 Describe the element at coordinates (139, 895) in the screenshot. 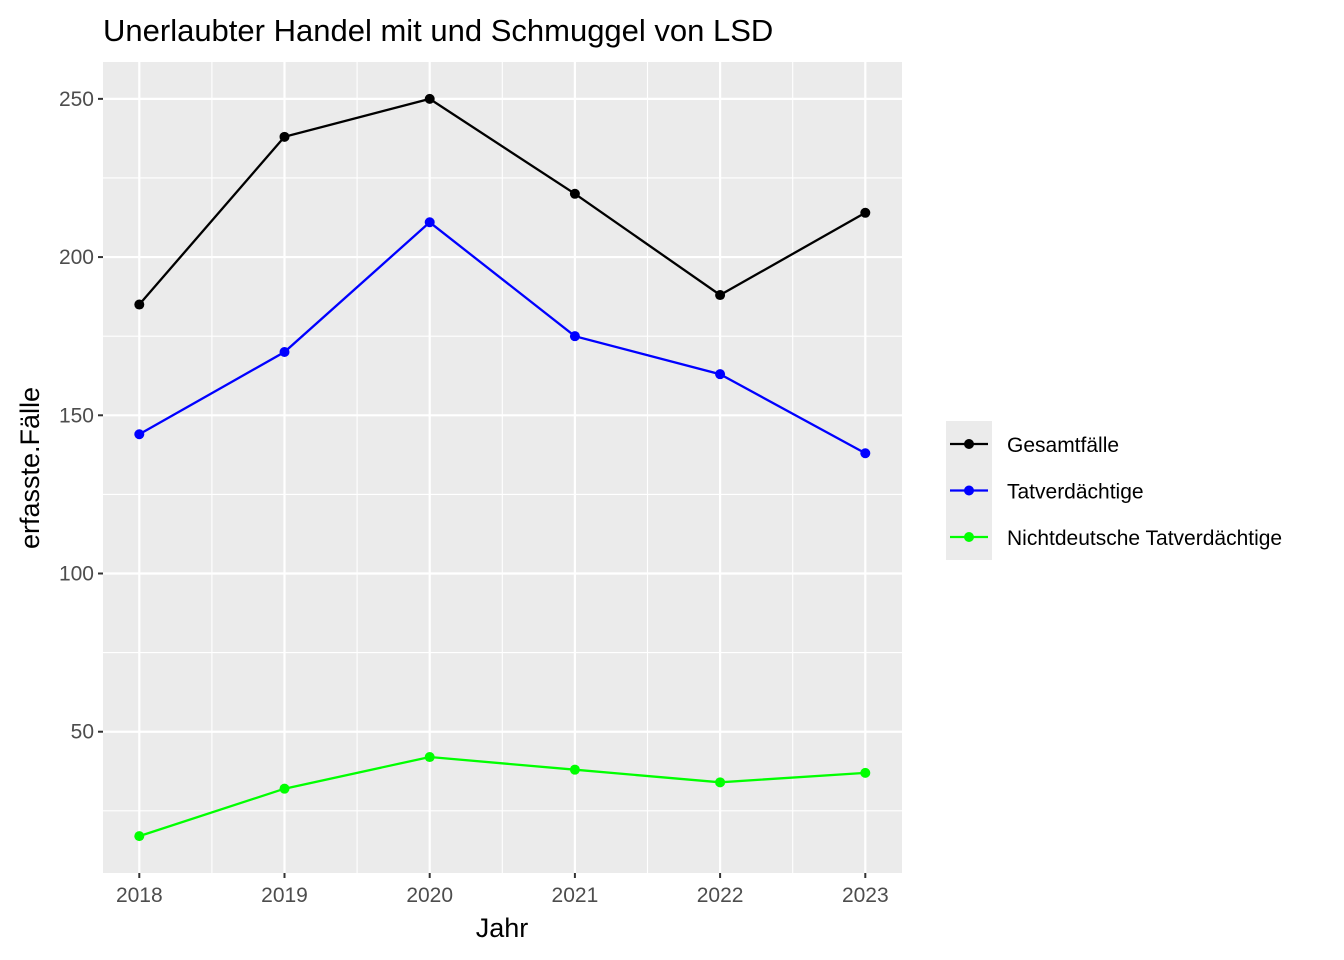

I see `x-tick-label: 2018` at that location.